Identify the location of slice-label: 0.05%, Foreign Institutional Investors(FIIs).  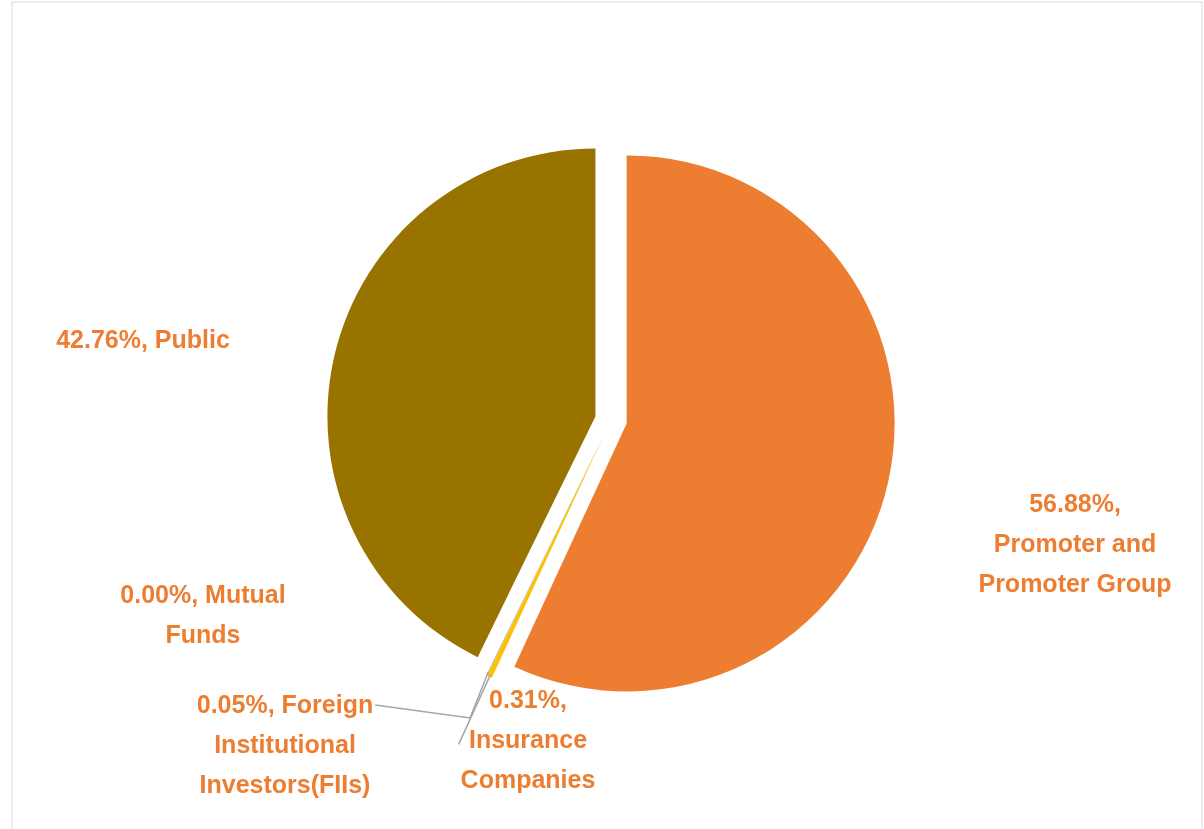
(285, 744).